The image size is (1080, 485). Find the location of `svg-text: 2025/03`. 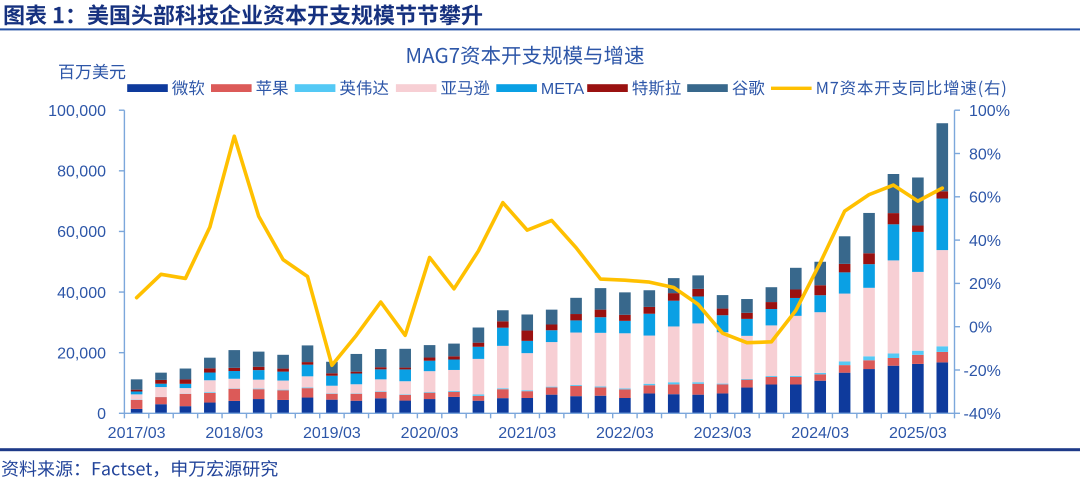

svg-text: 2025/03 is located at coordinates (918, 433).